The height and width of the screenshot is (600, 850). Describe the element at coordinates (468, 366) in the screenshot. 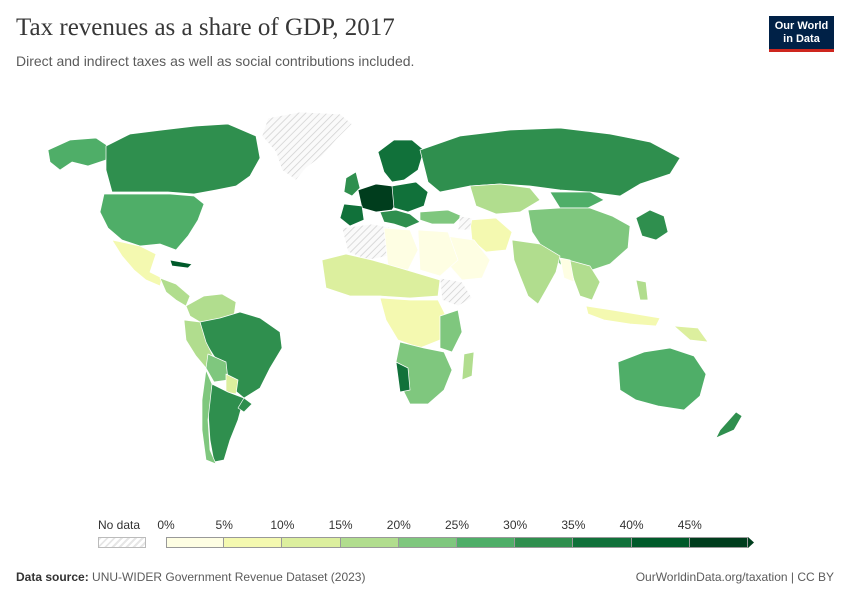

I see `region-madagascar` at that location.